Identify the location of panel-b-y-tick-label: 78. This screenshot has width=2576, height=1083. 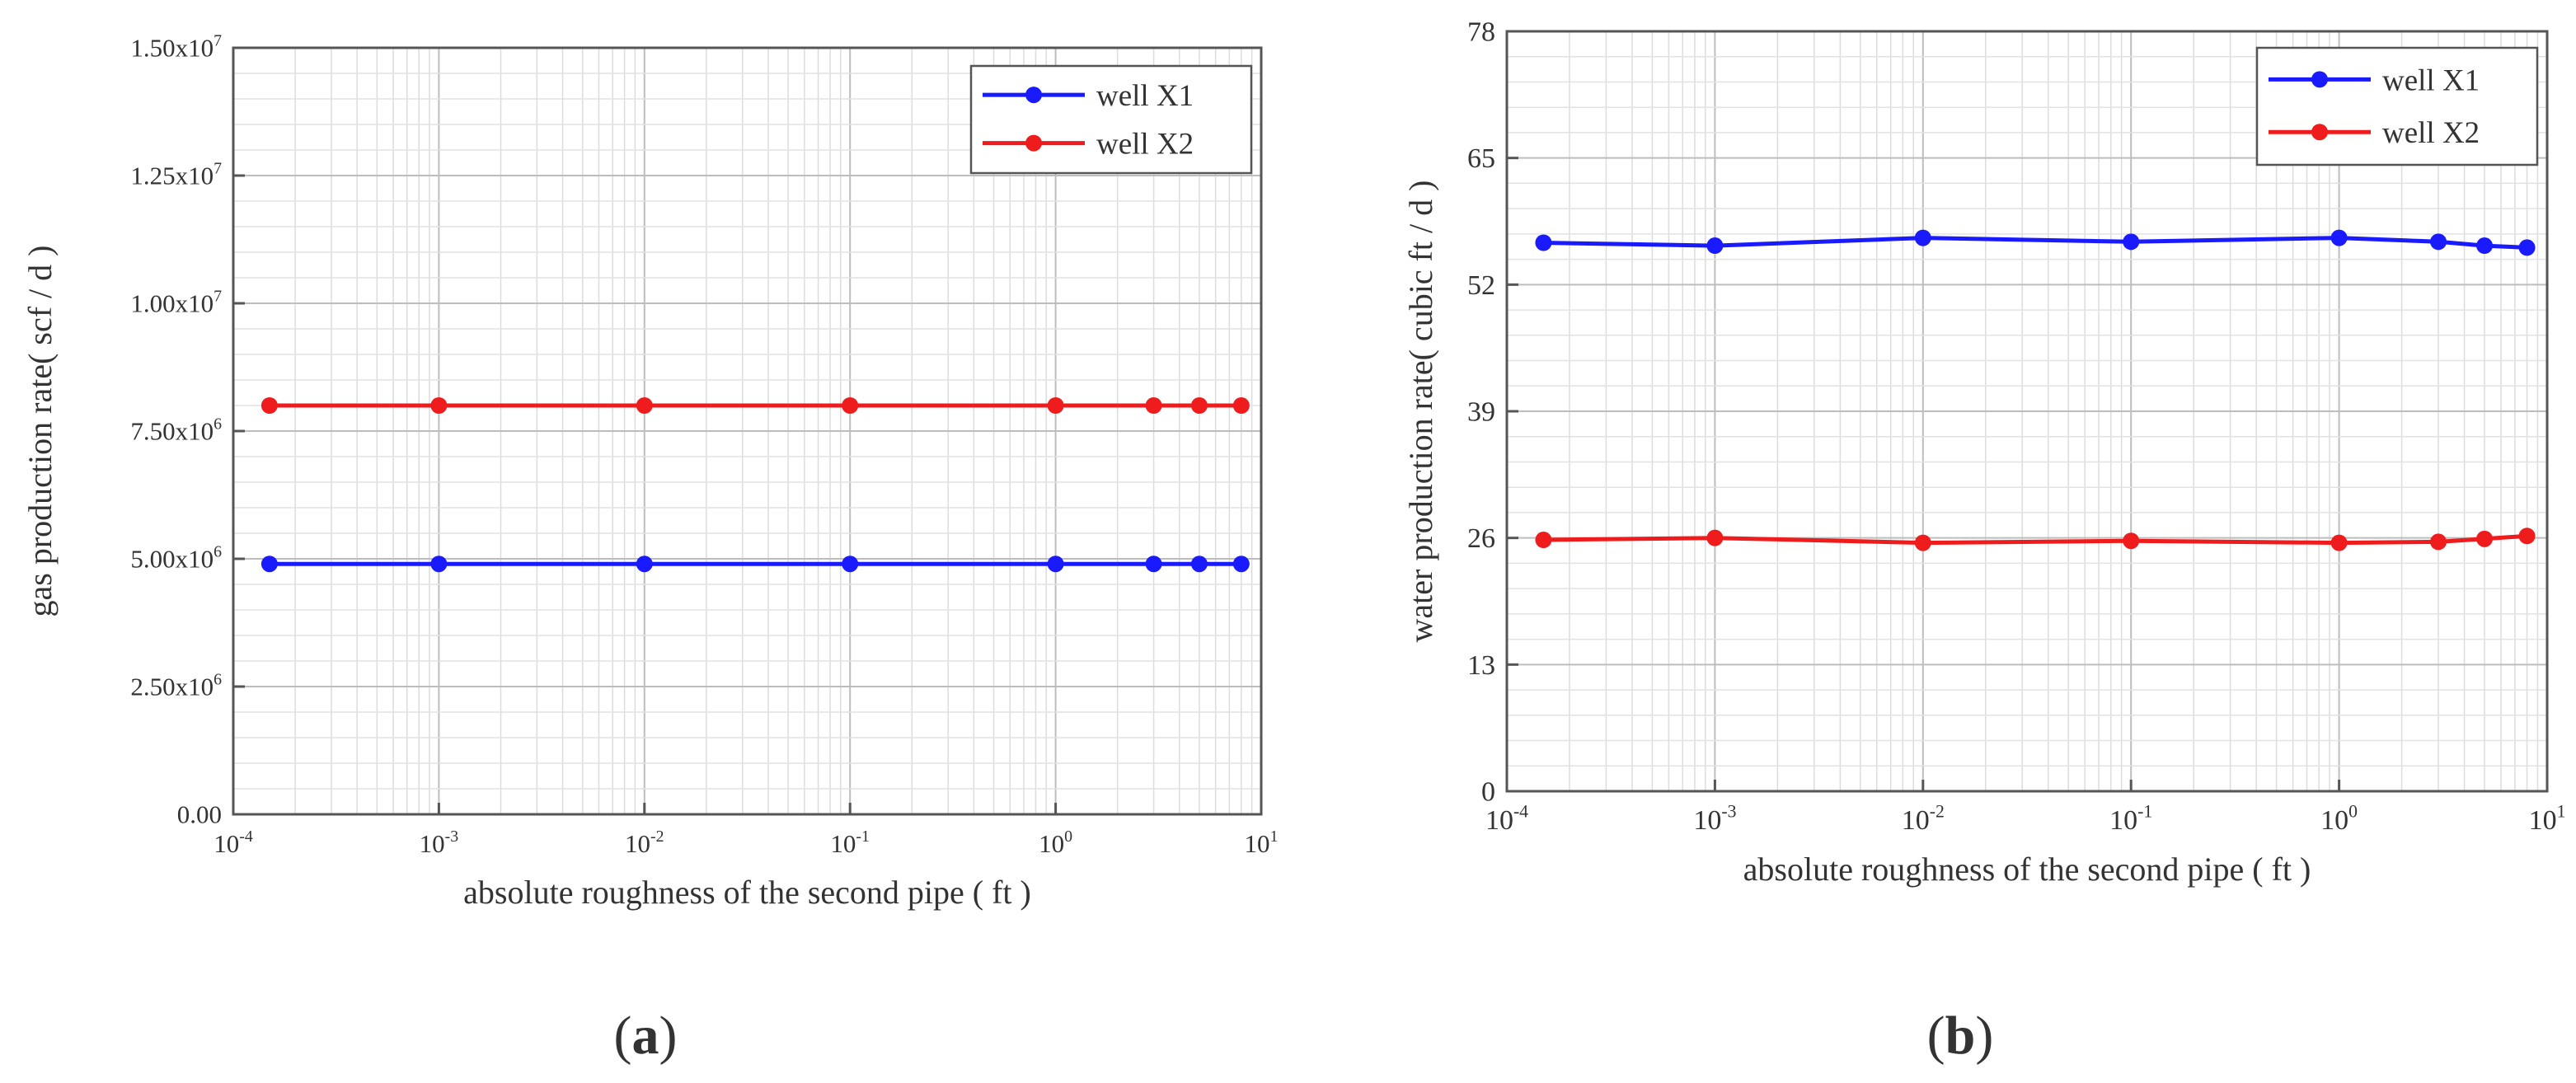
(1481, 32).